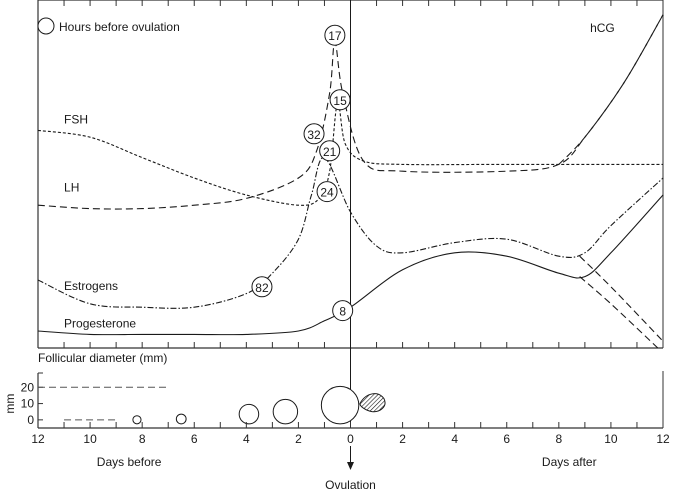 The image size is (673, 493). I want to click on ovulation-arrow-head-icon, so click(350, 466).